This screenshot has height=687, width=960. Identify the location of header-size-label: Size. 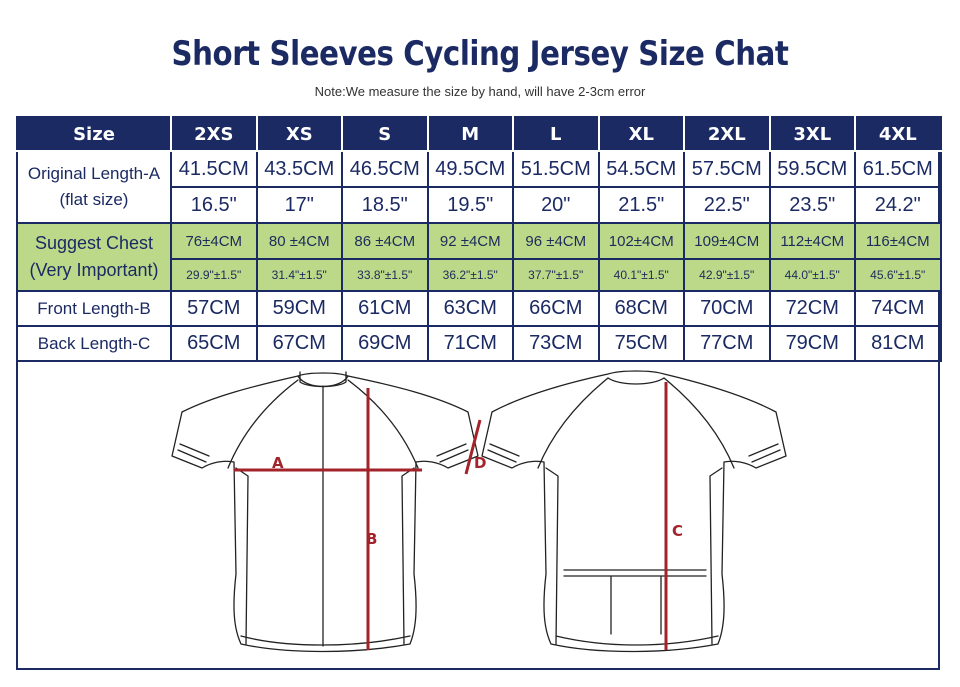
(94, 134).